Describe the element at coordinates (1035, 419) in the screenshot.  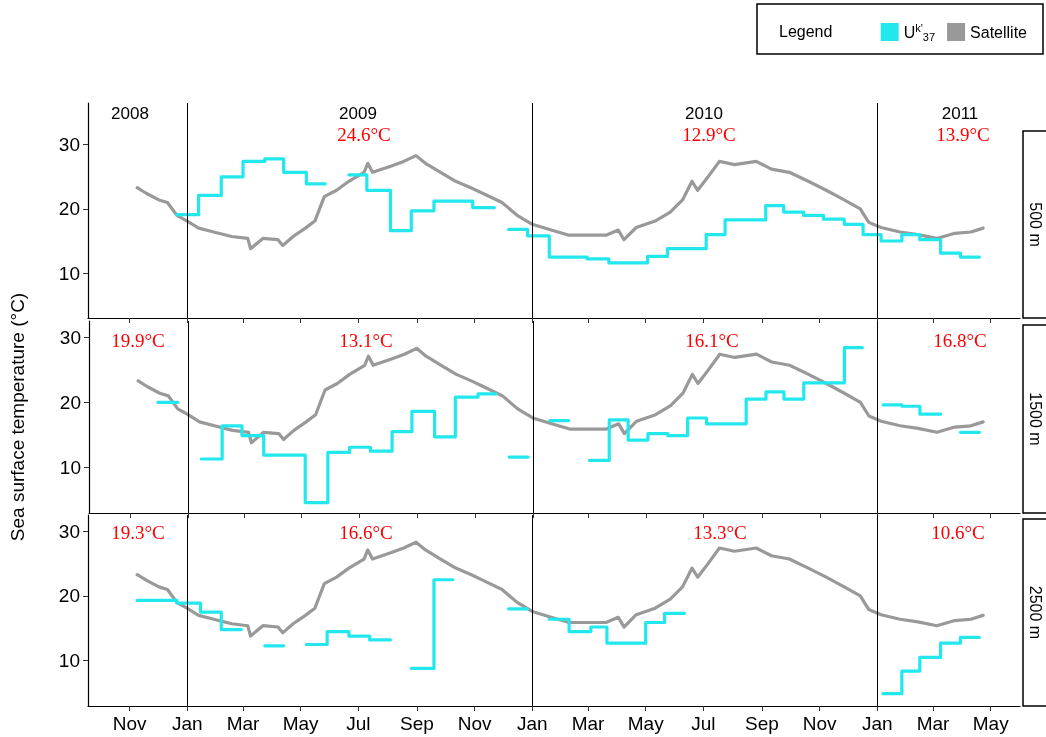
I see `text: 1500 m` at that location.